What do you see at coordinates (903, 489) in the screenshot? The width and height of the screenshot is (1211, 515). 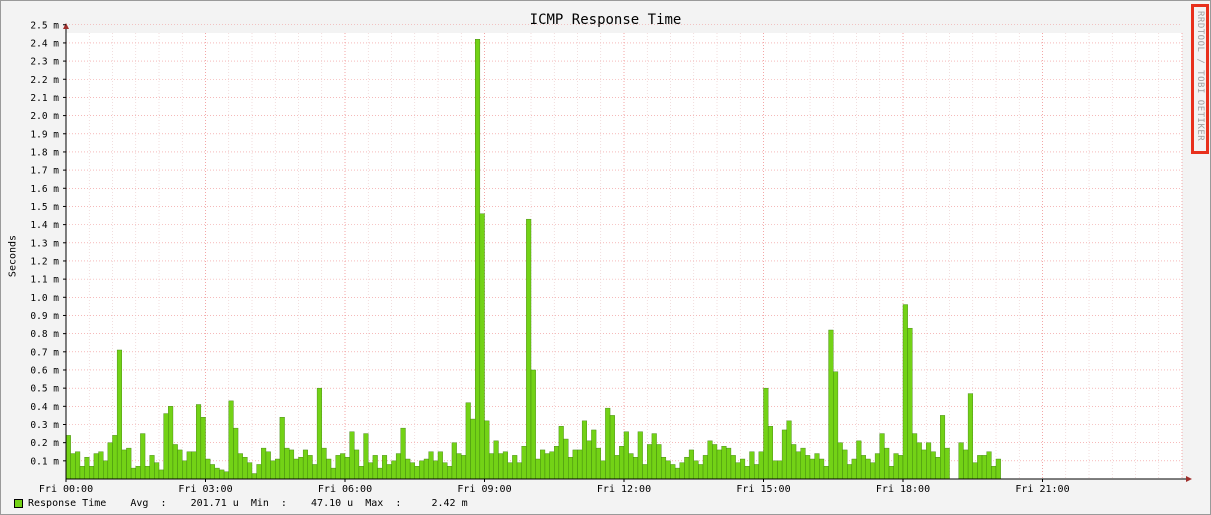 I see `x-tick-label: Fri 18:00` at bounding box center [903, 489].